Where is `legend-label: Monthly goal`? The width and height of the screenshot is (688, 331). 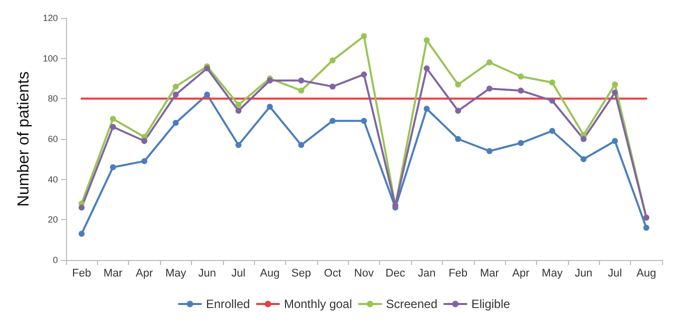 legend-label: Monthly goal is located at coordinates (318, 304).